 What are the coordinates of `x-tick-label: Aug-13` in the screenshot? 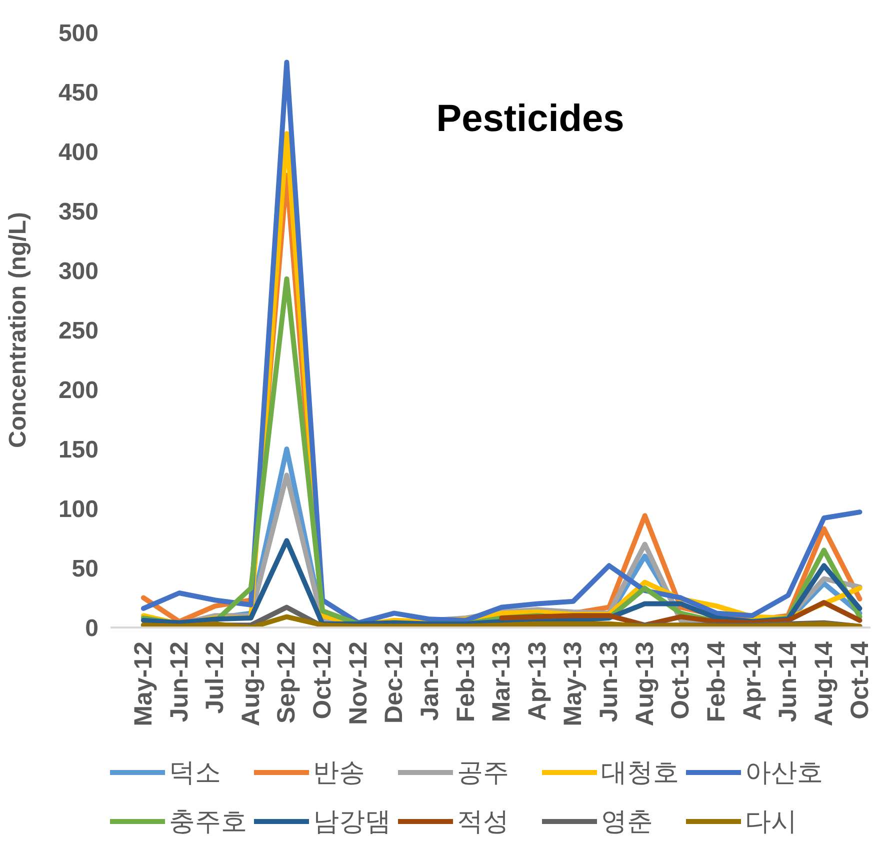 It's located at (644, 683).